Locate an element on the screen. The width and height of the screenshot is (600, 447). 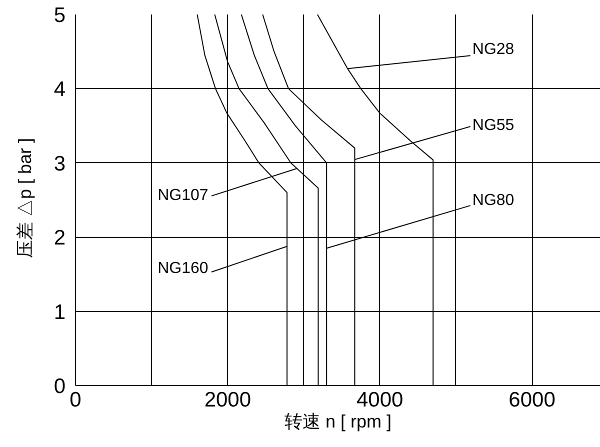
x-tick-label: 4000 is located at coordinates (380, 400).